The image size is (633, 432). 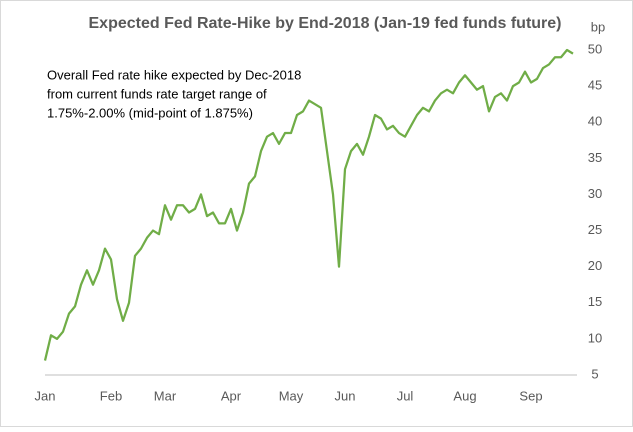 I want to click on y-tick-label: 10, so click(x=595, y=337).